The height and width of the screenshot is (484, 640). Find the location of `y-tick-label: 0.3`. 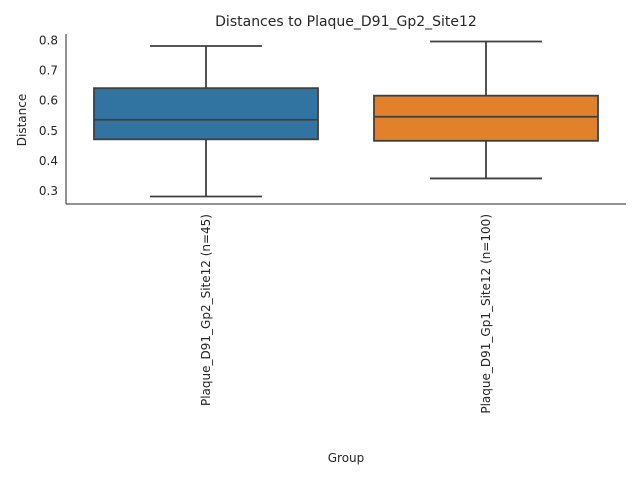

y-tick-label: 0.3 is located at coordinates (48, 191).